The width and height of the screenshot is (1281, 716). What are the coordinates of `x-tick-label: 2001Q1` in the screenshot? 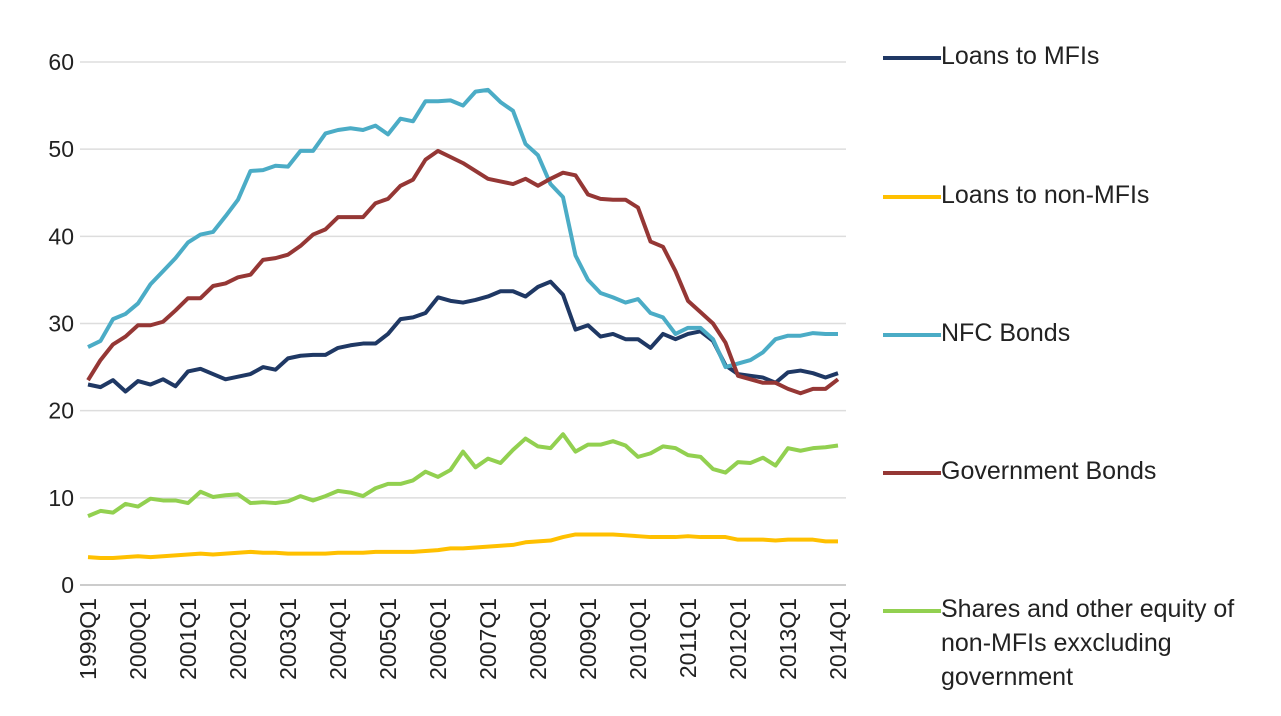 It's located at (188, 639).